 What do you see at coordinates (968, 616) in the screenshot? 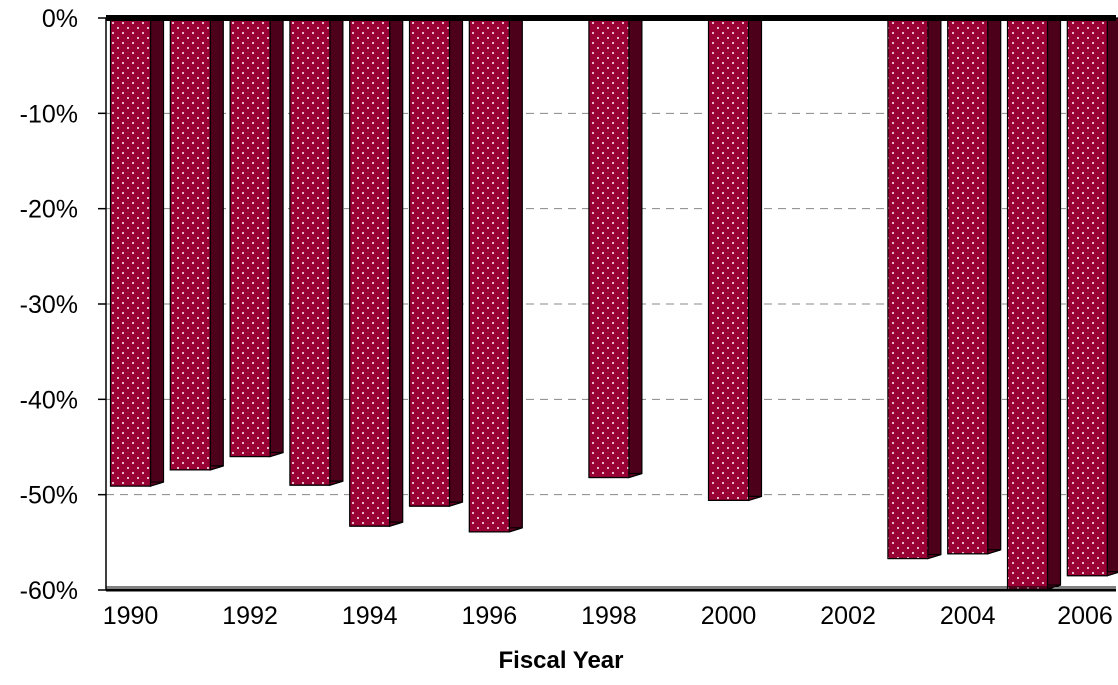
I see `x-tick-label-2004: 2004` at bounding box center [968, 616].